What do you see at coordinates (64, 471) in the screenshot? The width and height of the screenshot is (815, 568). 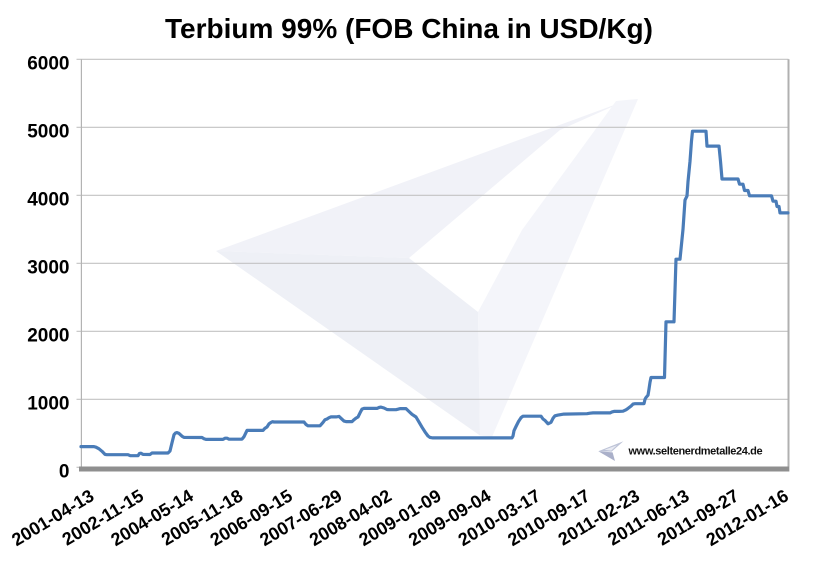 I see `svg-text: 0` at bounding box center [64, 471].